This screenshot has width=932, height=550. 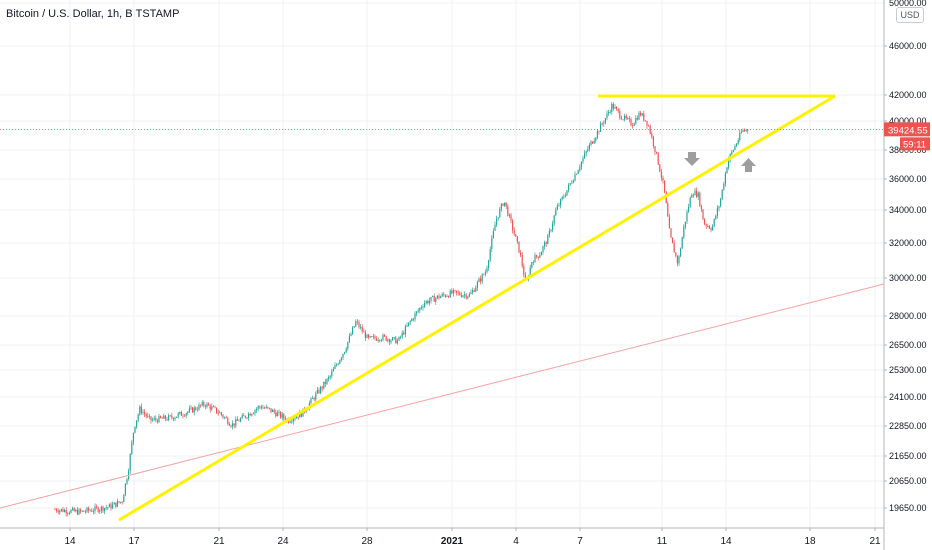 What do you see at coordinates (726, 541) in the screenshot?
I see `x-tick-label: 14` at bounding box center [726, 541].